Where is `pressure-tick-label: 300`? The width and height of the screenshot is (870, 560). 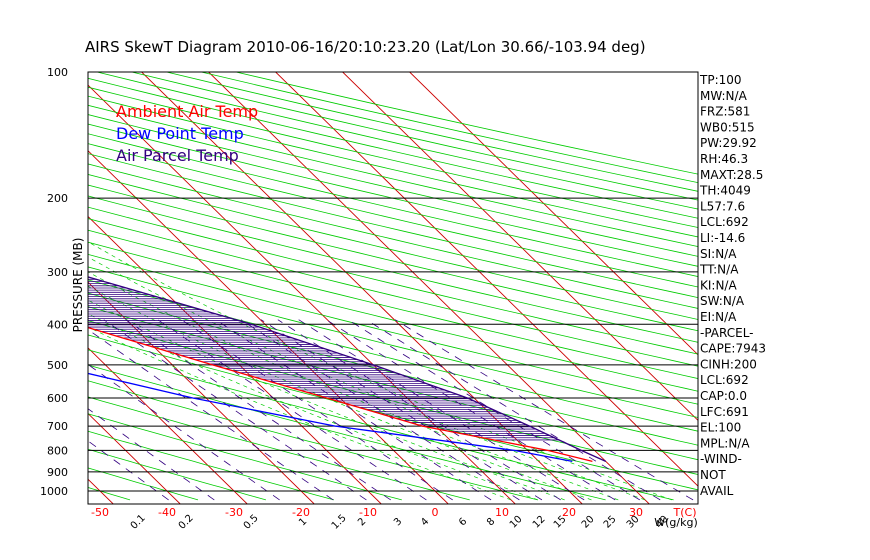 pressure-tick-label: 300 is located at coordinates (57, 272).